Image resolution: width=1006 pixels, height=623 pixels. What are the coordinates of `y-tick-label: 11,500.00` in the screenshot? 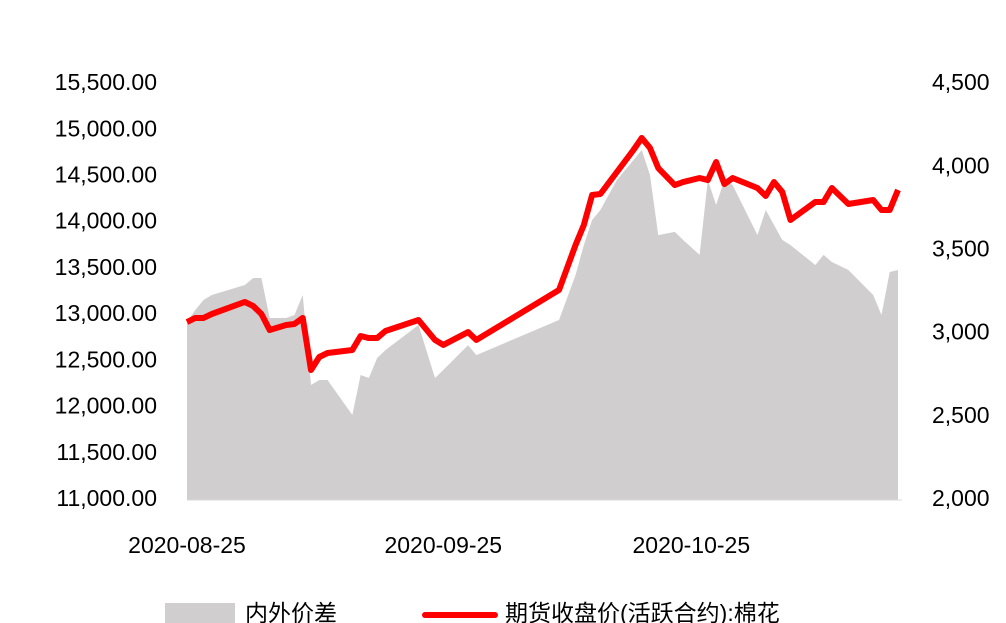 It's located at (106, 452).